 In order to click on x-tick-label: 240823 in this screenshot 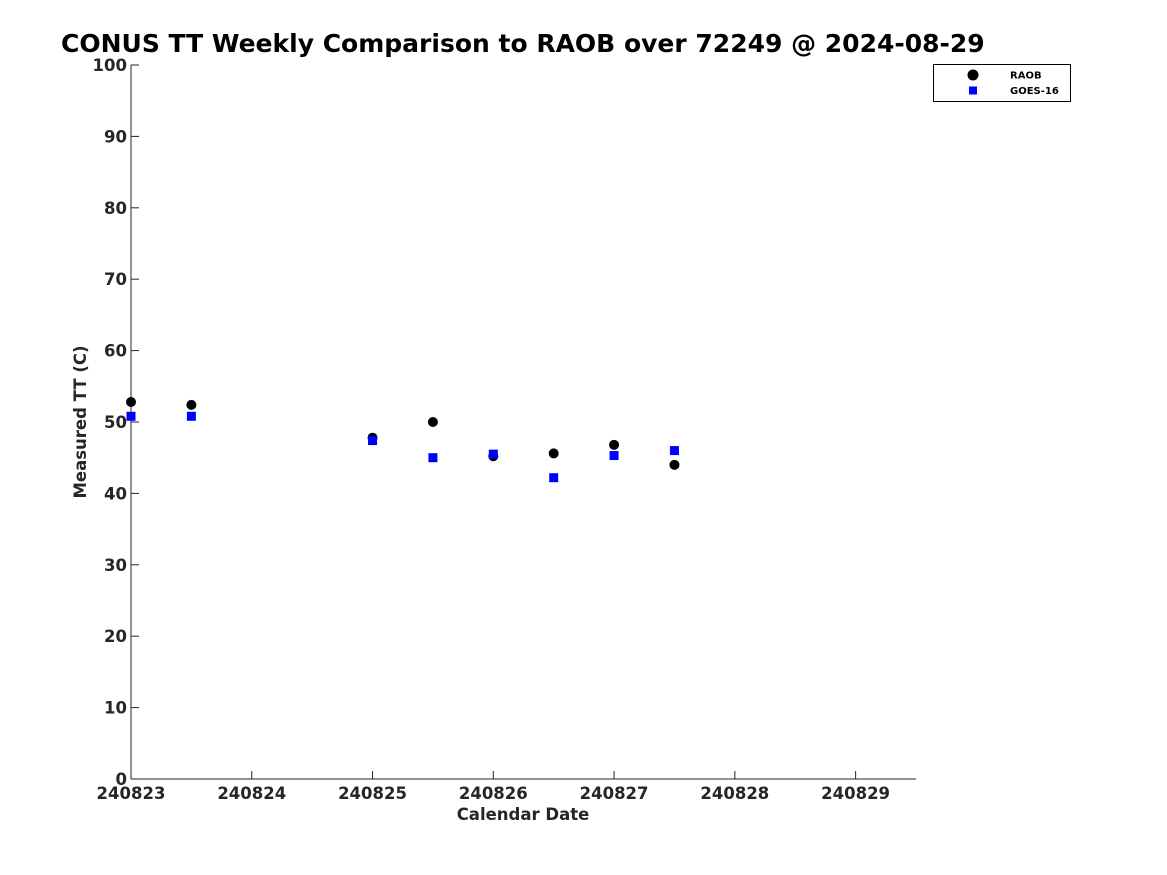, I will do `click(131, 793)`.